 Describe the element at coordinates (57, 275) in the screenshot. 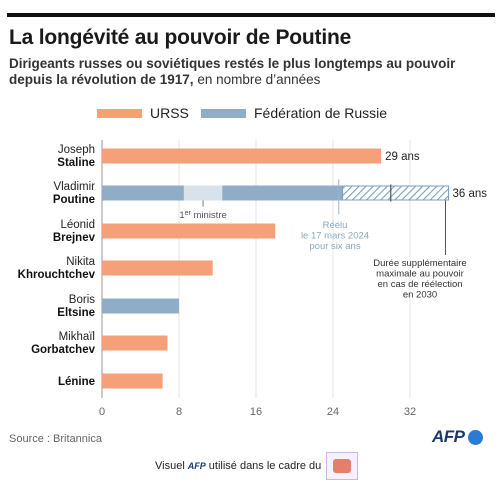

I see `leader-lastname-khrouchtchev: Khrouchtchev` at that location.